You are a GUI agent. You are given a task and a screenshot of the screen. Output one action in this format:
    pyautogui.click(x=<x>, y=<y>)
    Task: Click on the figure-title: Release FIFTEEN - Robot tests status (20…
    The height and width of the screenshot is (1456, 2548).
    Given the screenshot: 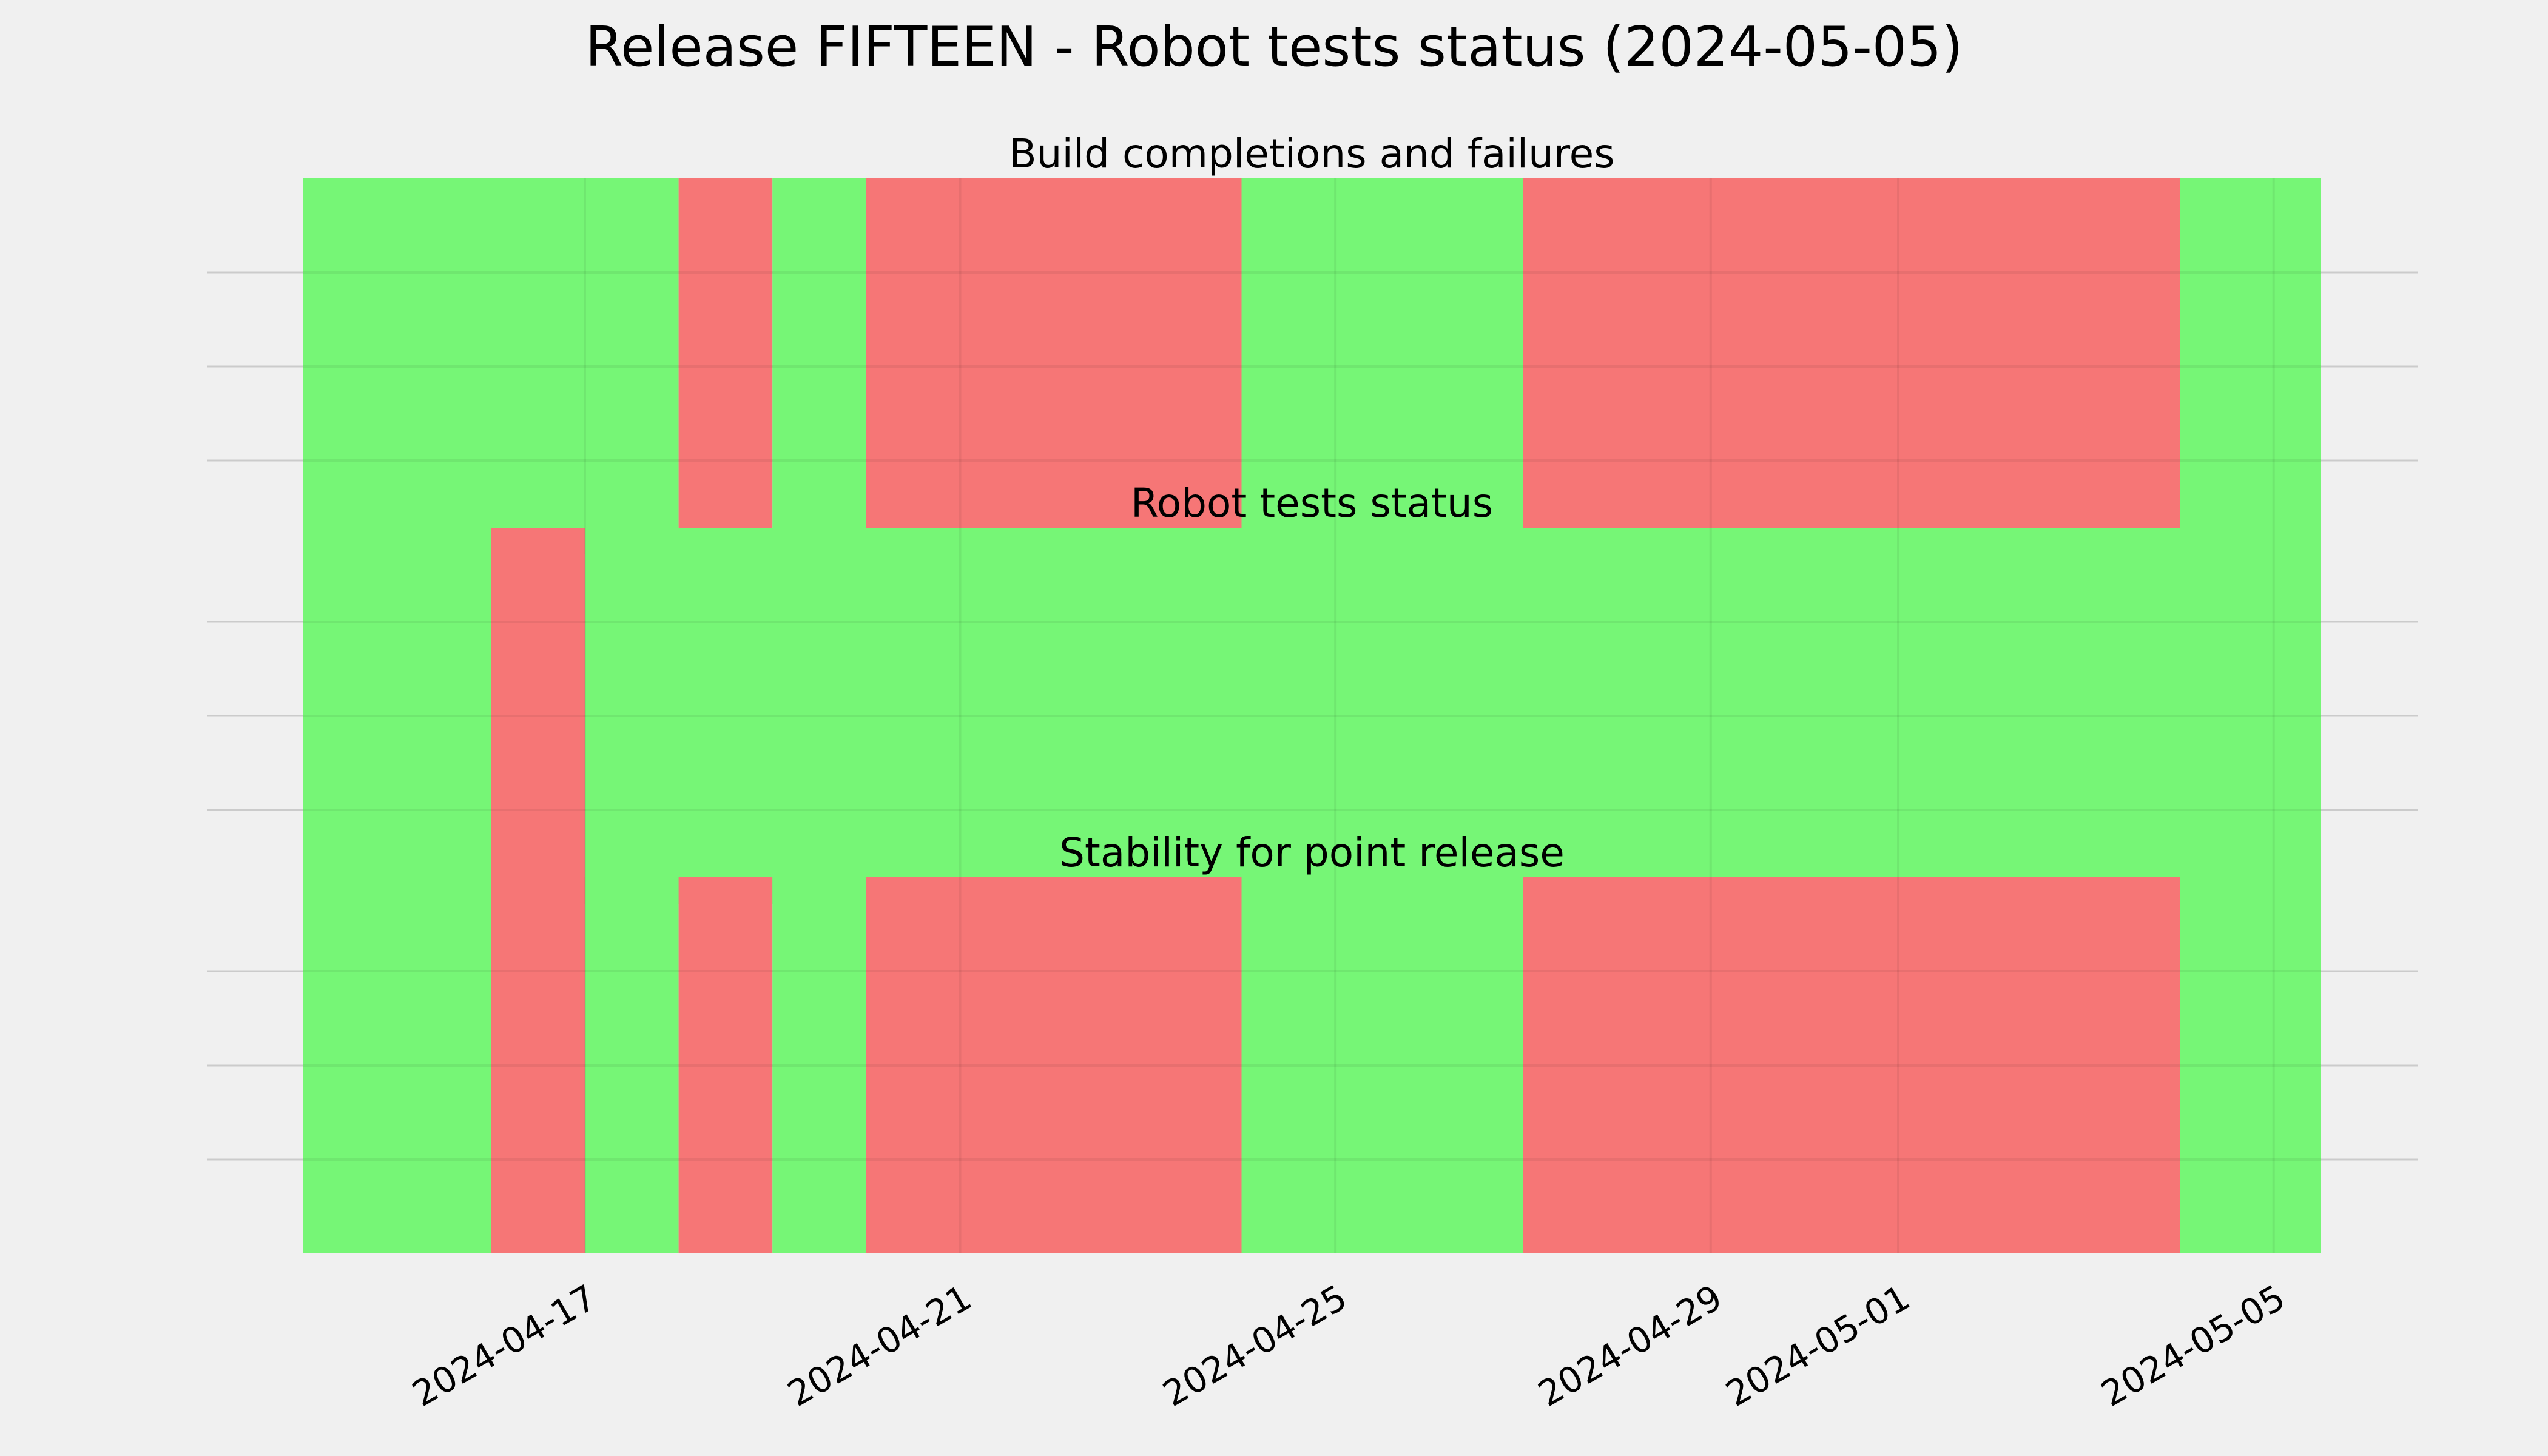 What is the action you would take?
    pyautogui.click(x=1274, y=47)
    